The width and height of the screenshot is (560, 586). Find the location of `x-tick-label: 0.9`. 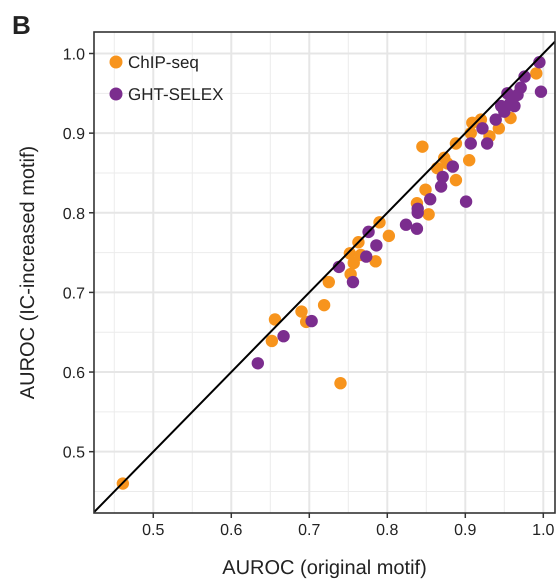

x-tick-label: 0.9 is located at coordinates (465, 530).